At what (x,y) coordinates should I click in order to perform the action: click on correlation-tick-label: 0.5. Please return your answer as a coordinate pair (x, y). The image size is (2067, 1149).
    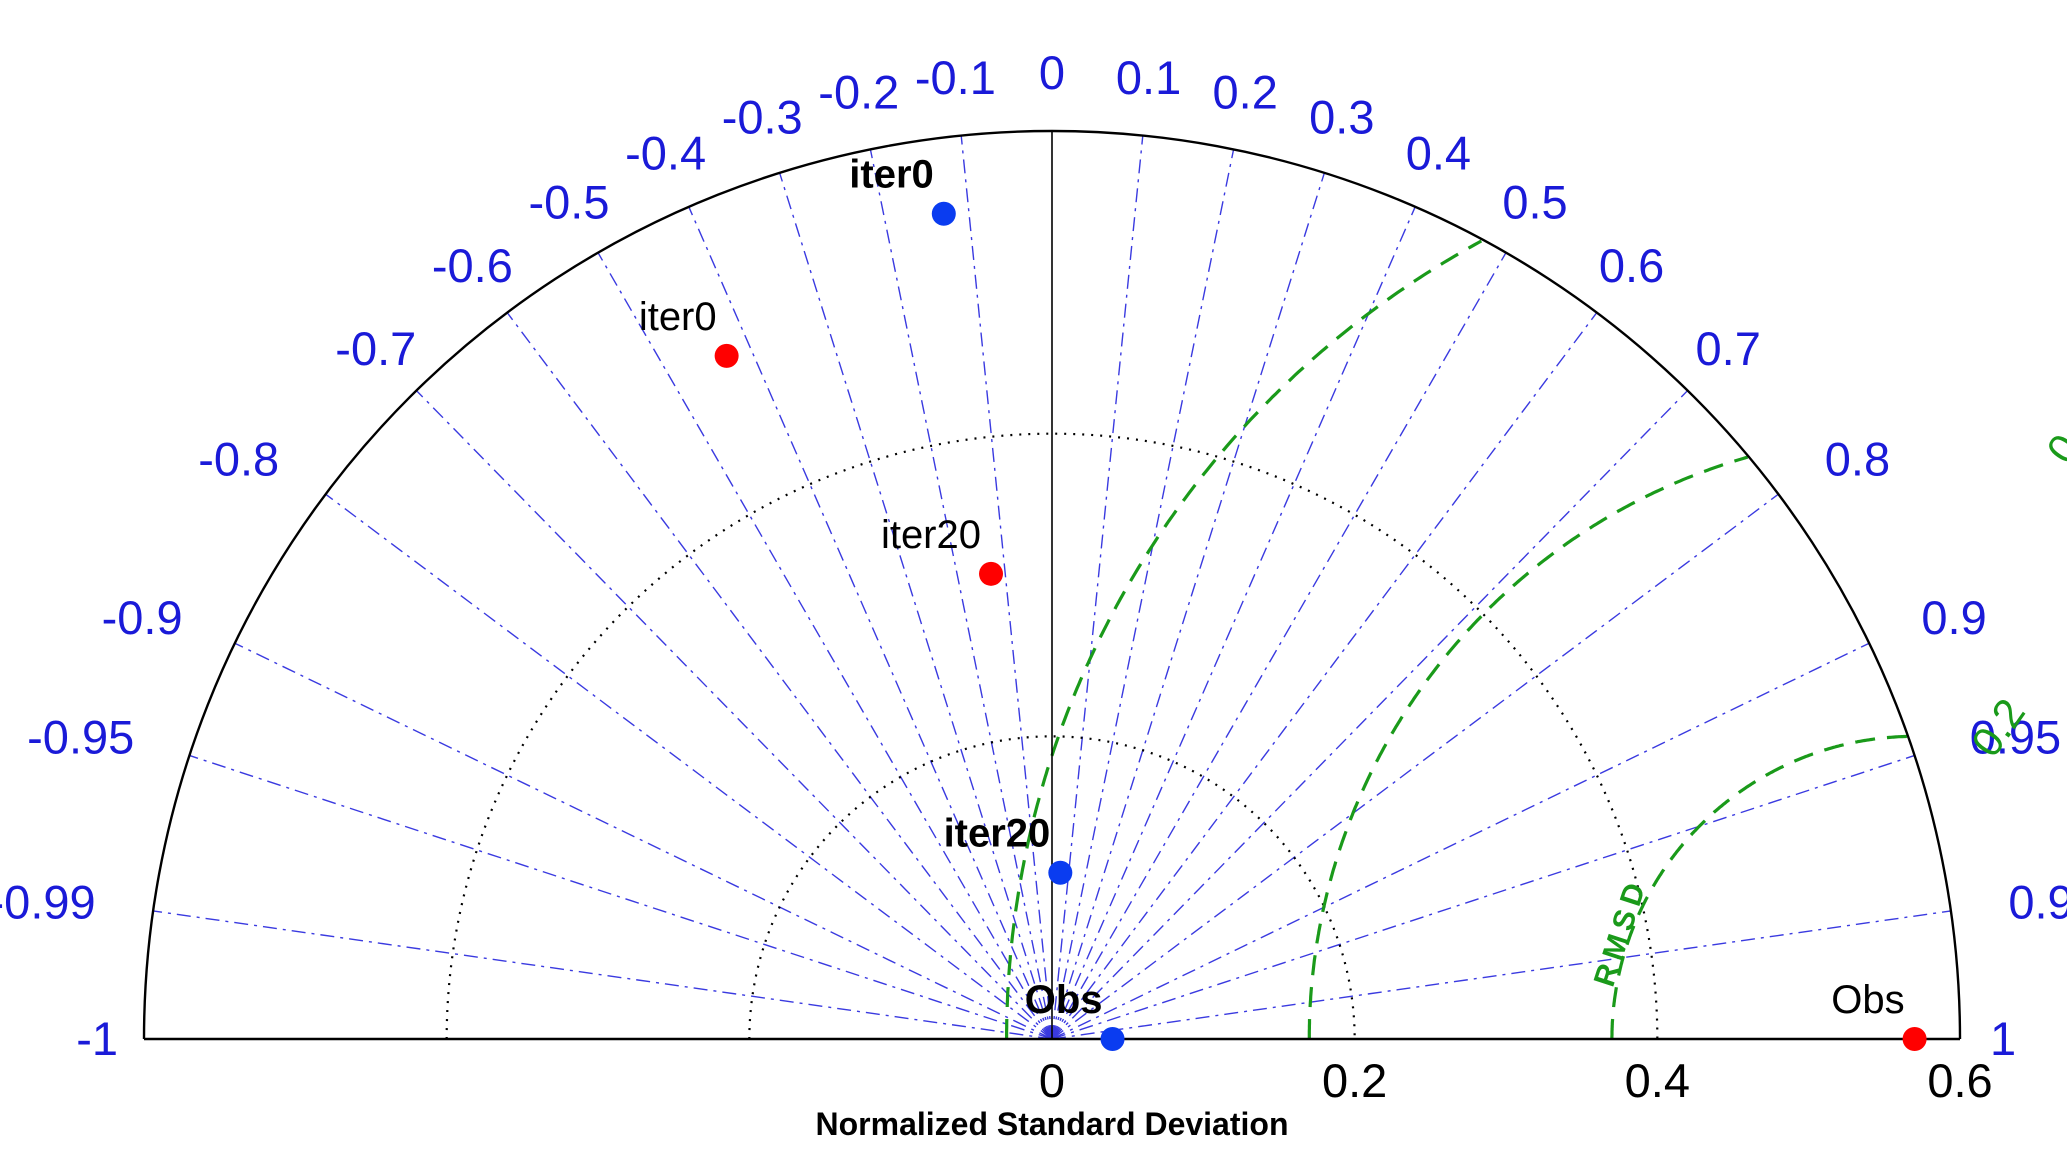
    Looking at the image, I should click on (1534, 201).